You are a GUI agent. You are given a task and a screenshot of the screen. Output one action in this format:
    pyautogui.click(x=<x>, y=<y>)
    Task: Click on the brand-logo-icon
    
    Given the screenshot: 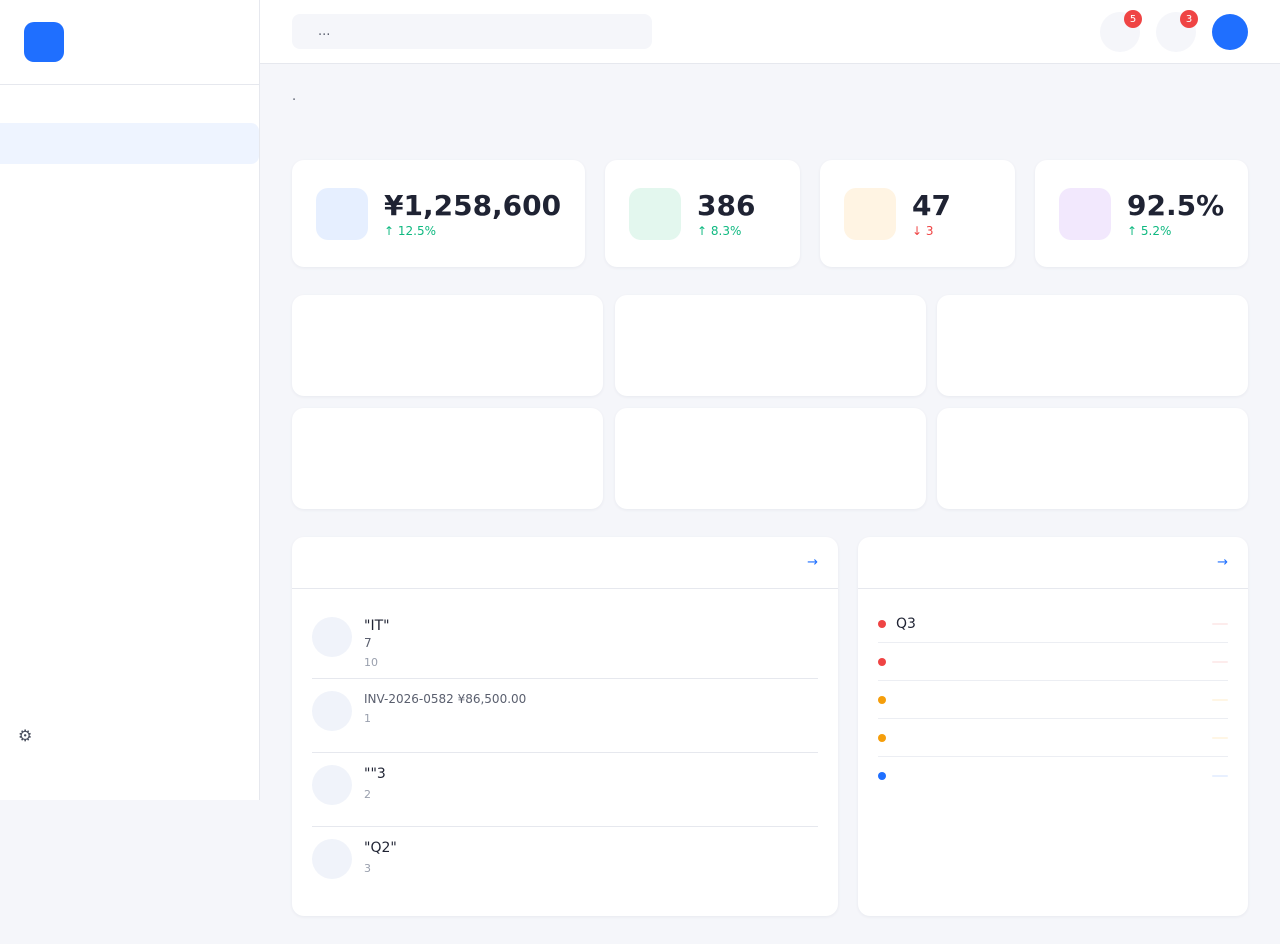 What is the action you would take?
    pyautogui.click(x=44, y=42)
    